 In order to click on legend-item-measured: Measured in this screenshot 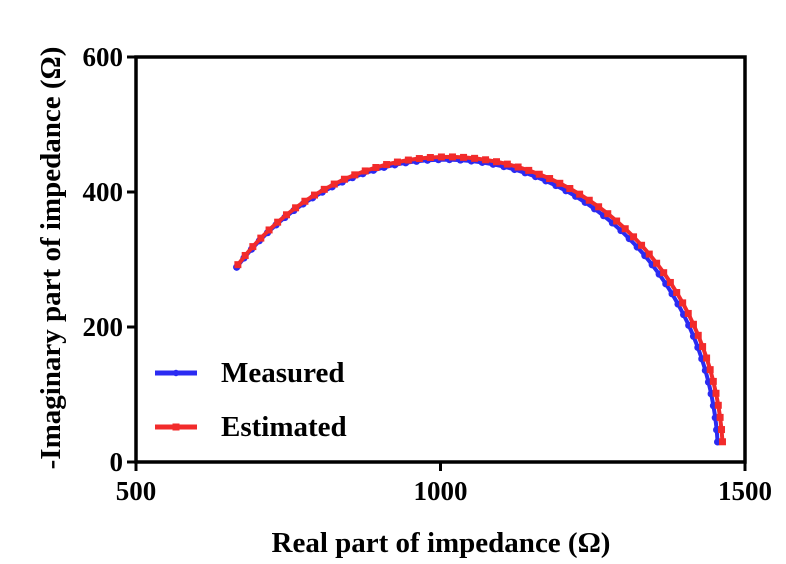, I will do `click(250, 373)`.